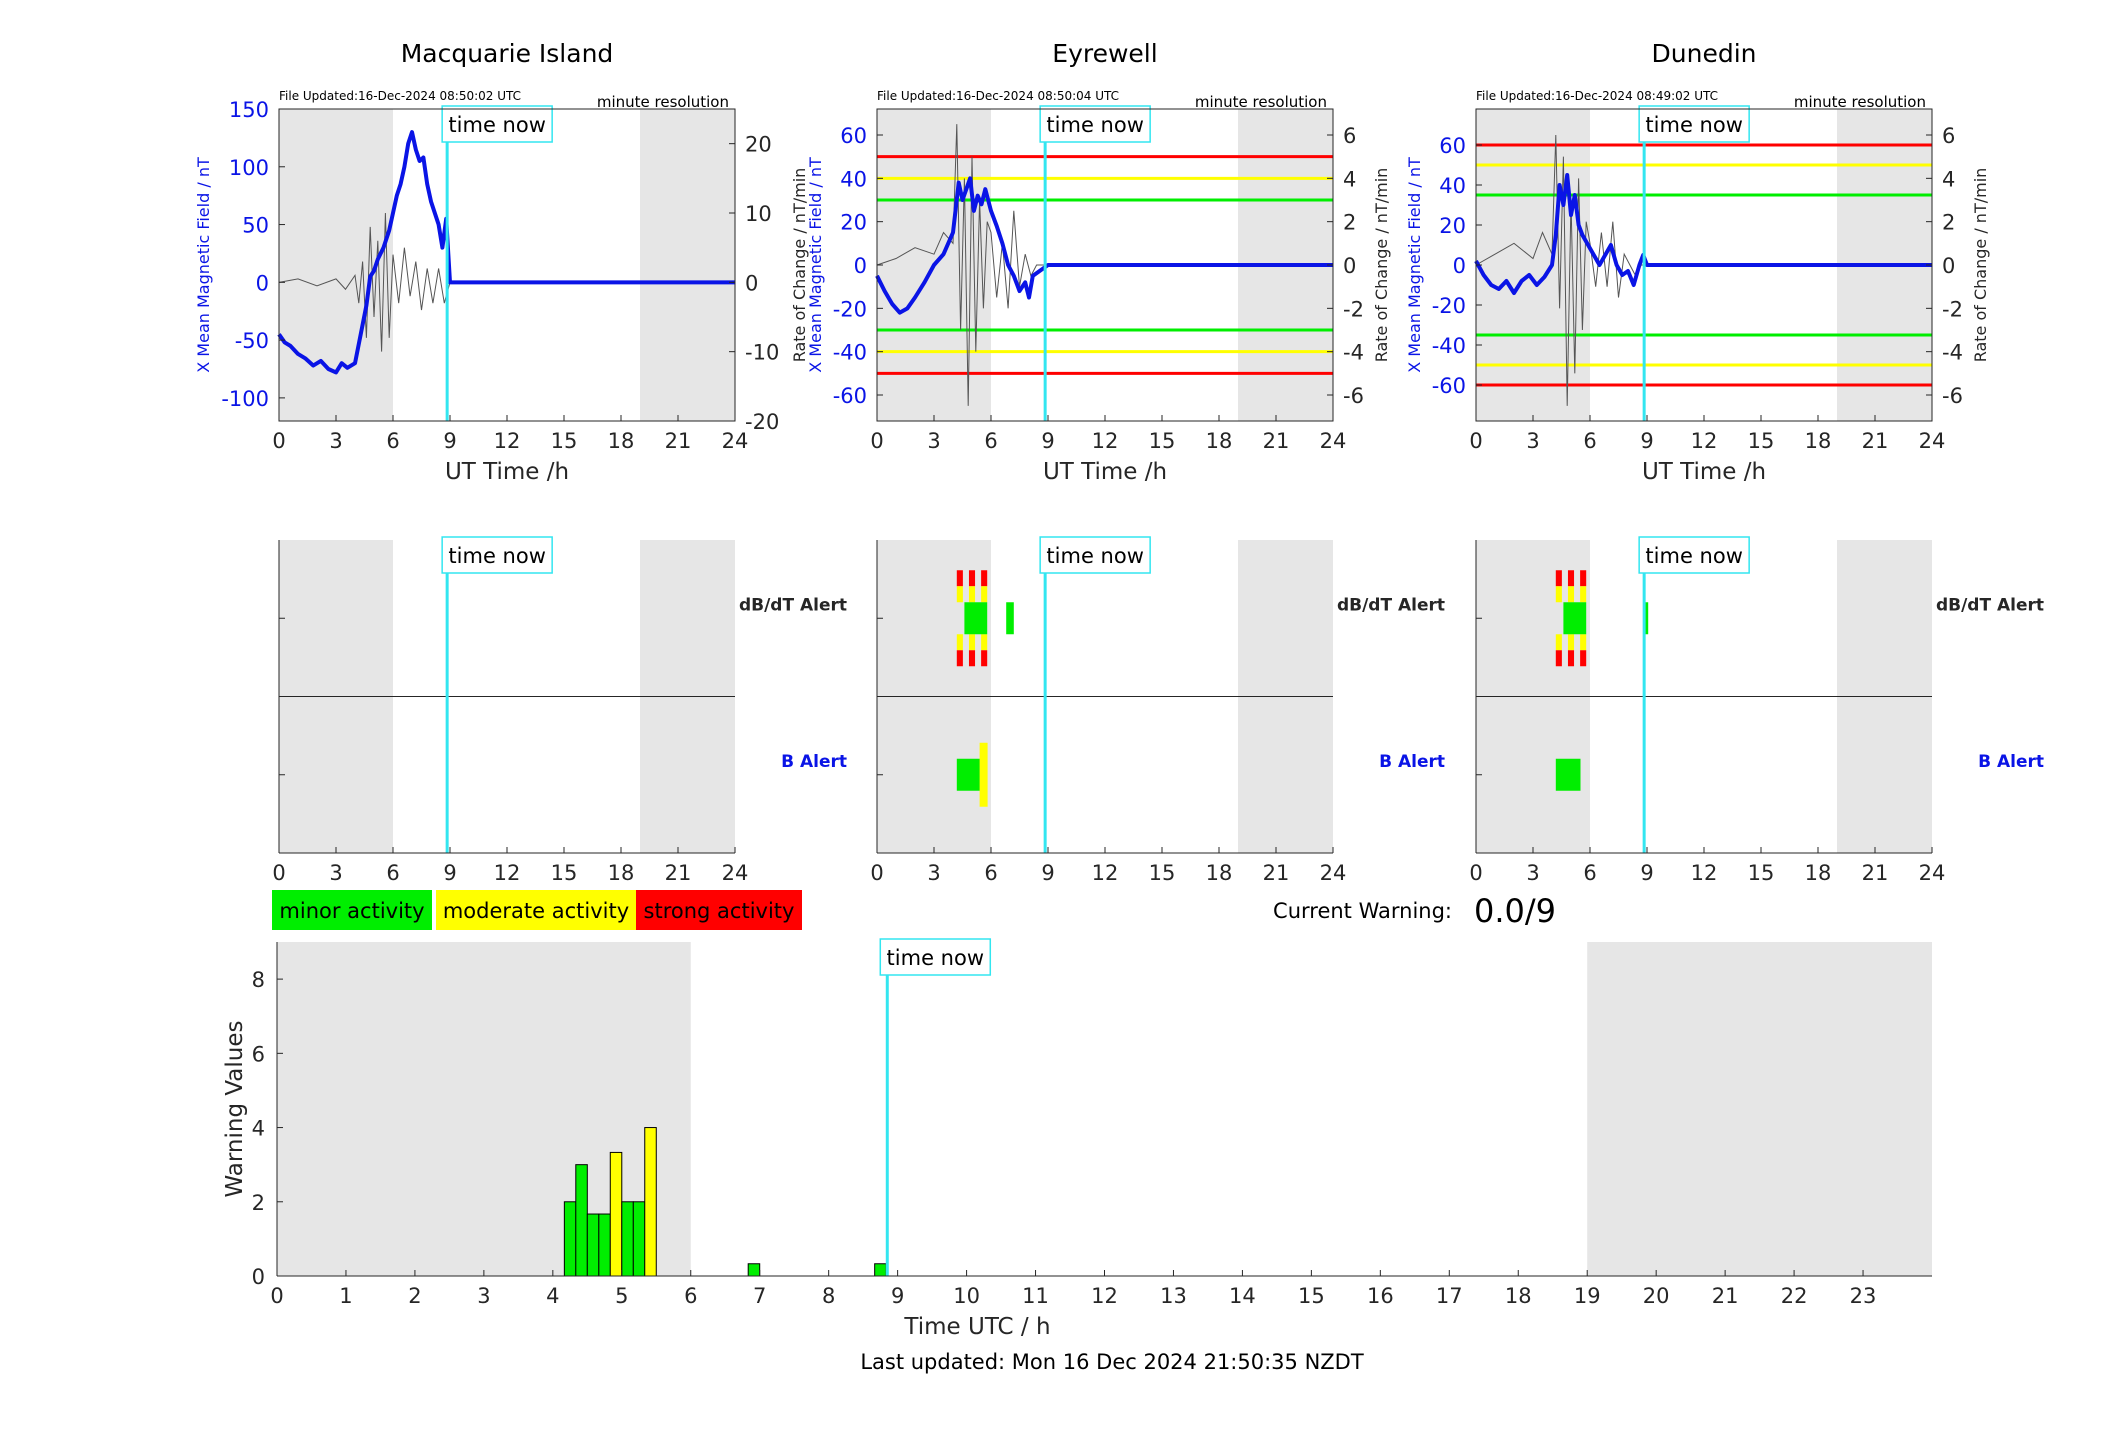 The image size is (2117, 1437). Describe the element at coordinates (1532, 441) in the screenshot. I see `dunedin-x-tick-label: 3` at that location.